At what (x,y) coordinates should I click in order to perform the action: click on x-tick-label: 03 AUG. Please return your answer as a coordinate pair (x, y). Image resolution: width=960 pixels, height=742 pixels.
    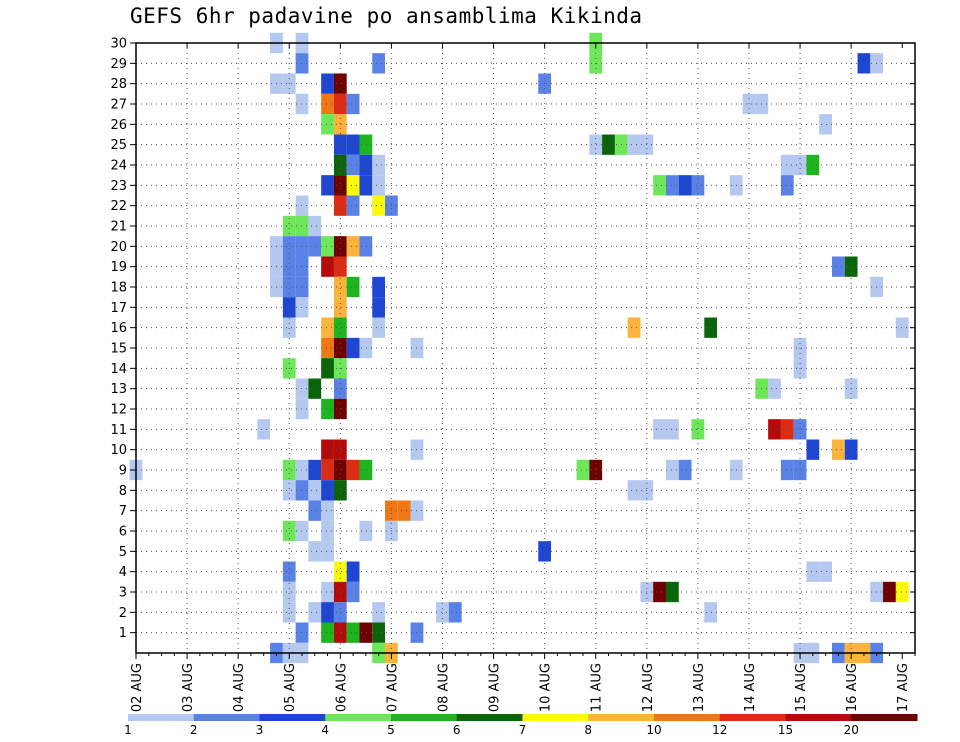
    Looking at the image, I should click on (188, 687).